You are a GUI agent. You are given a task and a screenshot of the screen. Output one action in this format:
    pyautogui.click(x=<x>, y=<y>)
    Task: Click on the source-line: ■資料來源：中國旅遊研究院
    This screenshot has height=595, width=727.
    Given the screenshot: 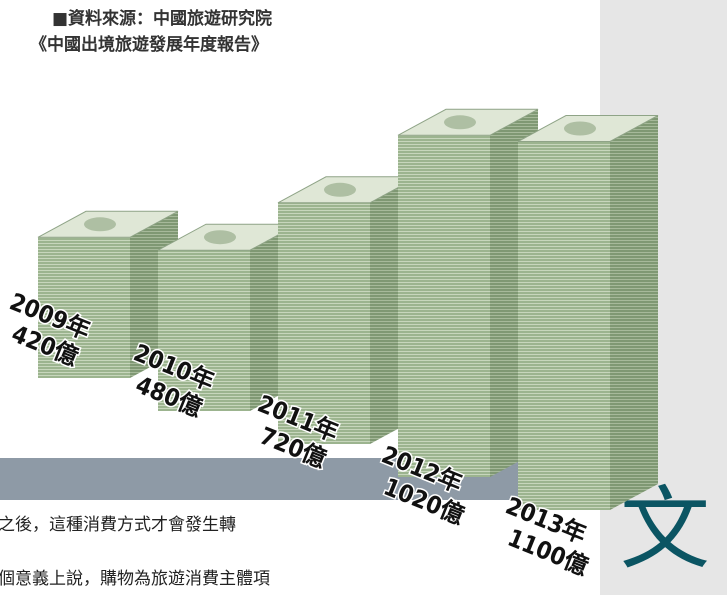 What is the action you would take?
    pyautogui.click(x=162, y=18)
    